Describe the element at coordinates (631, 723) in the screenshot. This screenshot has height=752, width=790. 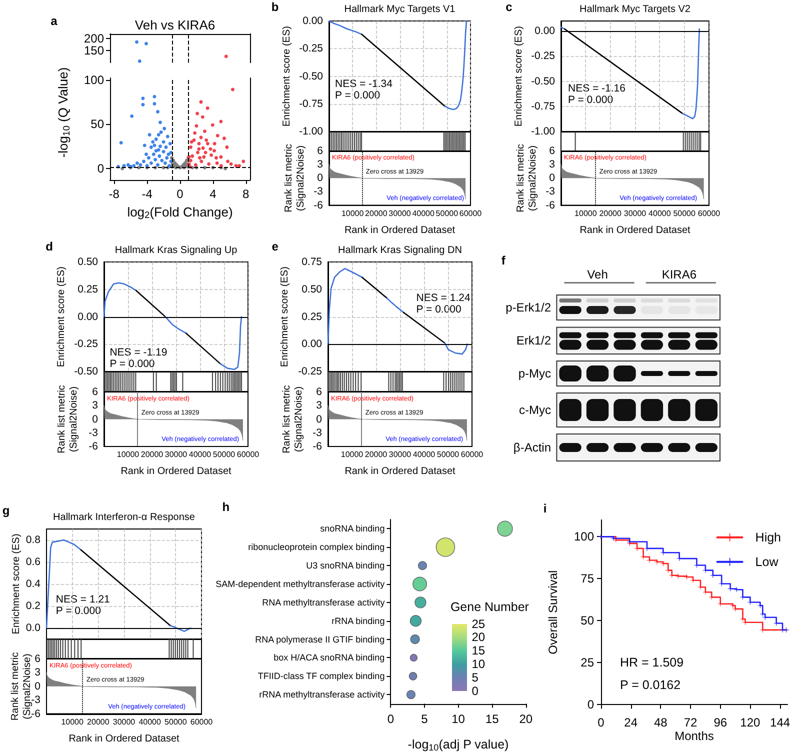
I see `x-tick-label: 24` at that location.